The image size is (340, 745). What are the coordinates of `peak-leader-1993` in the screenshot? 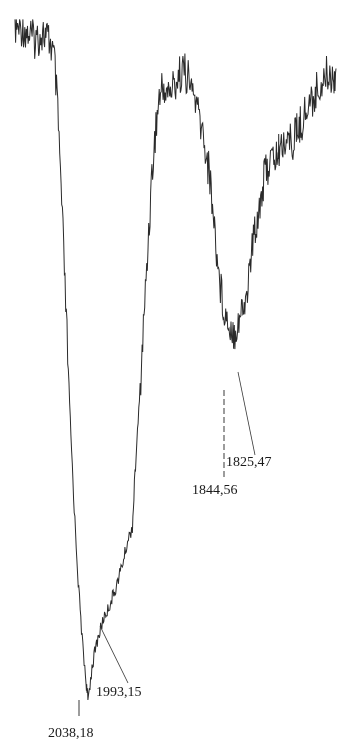 It's located at (114, 654).